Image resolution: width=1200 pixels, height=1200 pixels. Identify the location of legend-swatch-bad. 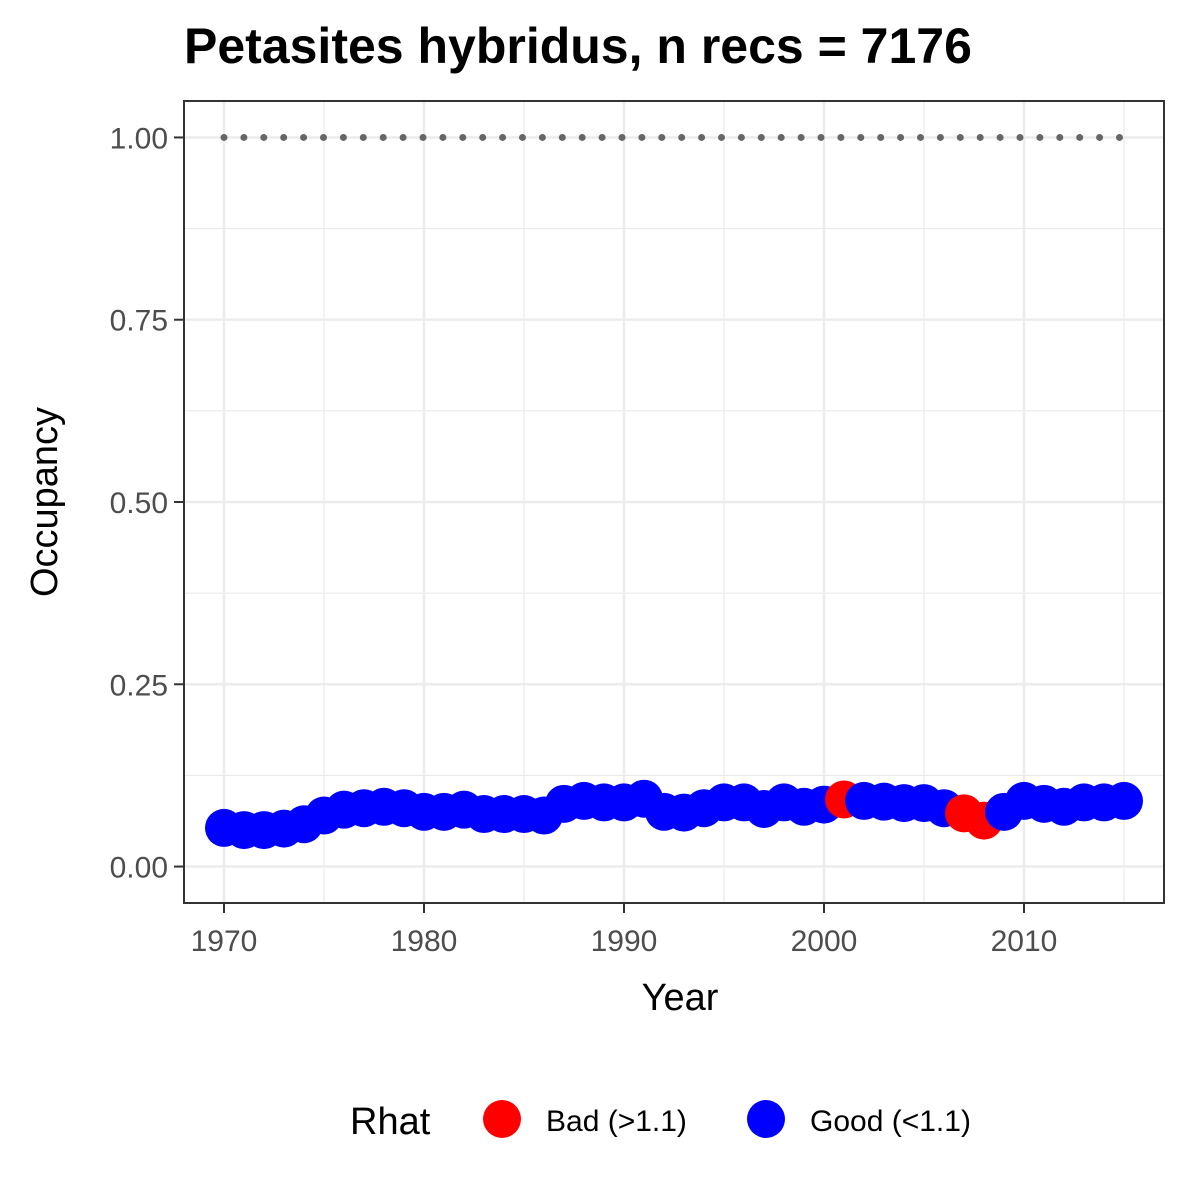
(502, 1119).